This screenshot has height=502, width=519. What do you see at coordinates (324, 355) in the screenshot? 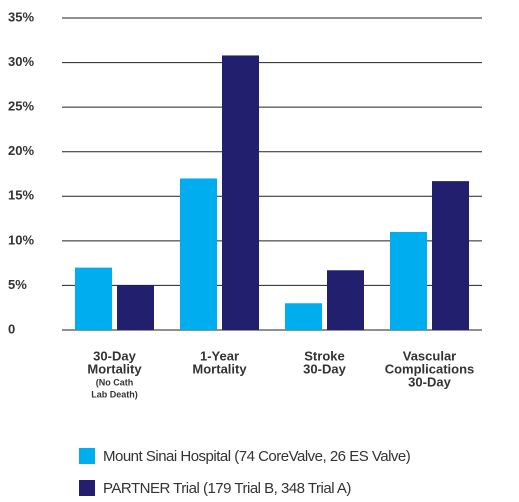
I see `x-tick-label: Stroke` at bounding box center [324, 355].